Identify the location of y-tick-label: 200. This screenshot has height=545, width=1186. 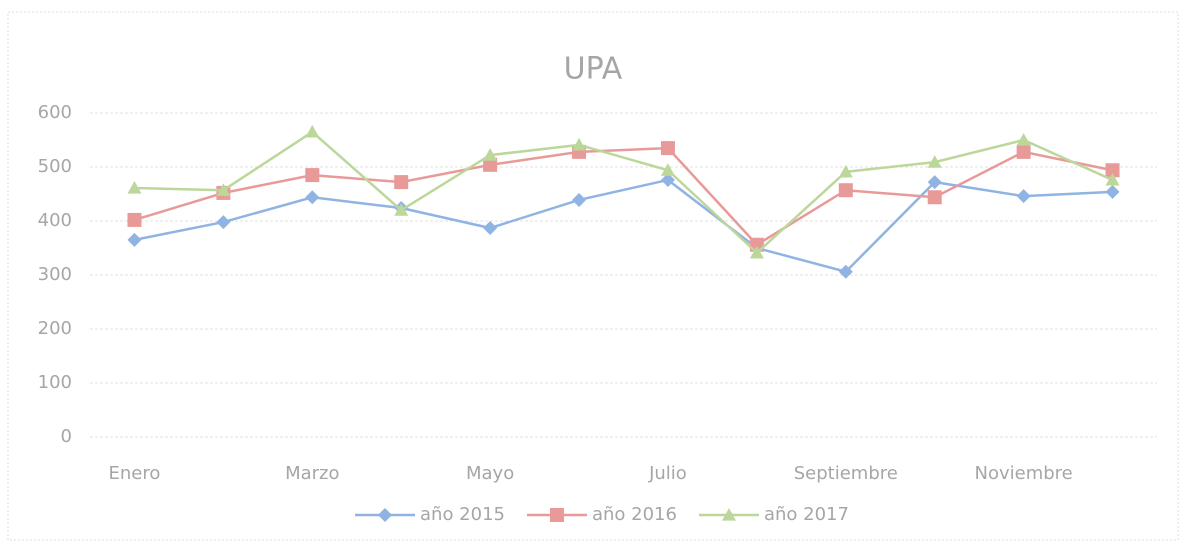
(55, 328).